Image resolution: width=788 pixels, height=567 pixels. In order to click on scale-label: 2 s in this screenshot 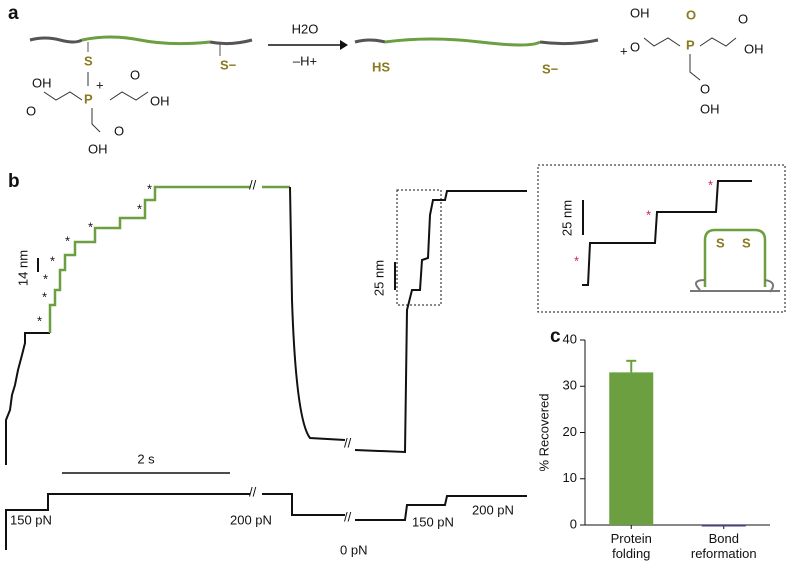, I will do `click(146, 458)`.